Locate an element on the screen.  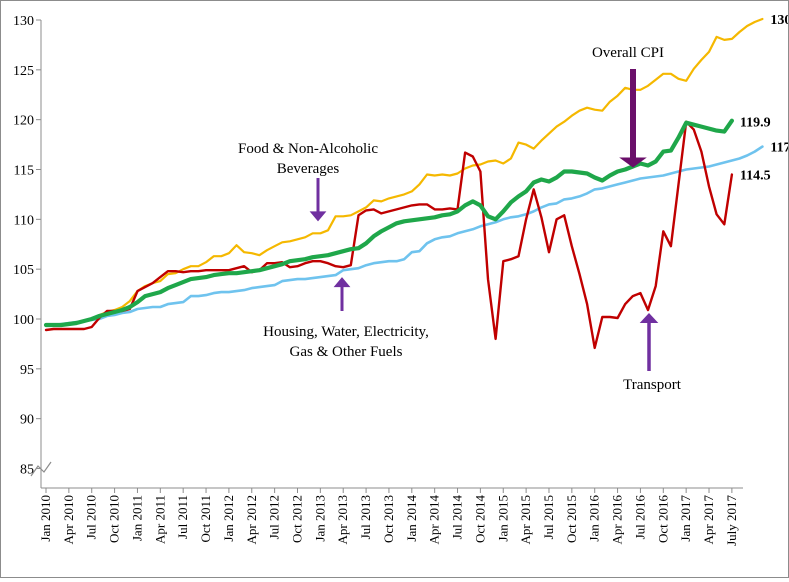
x-tick-label: Jul 2014 is located at coordinates (457, 517).